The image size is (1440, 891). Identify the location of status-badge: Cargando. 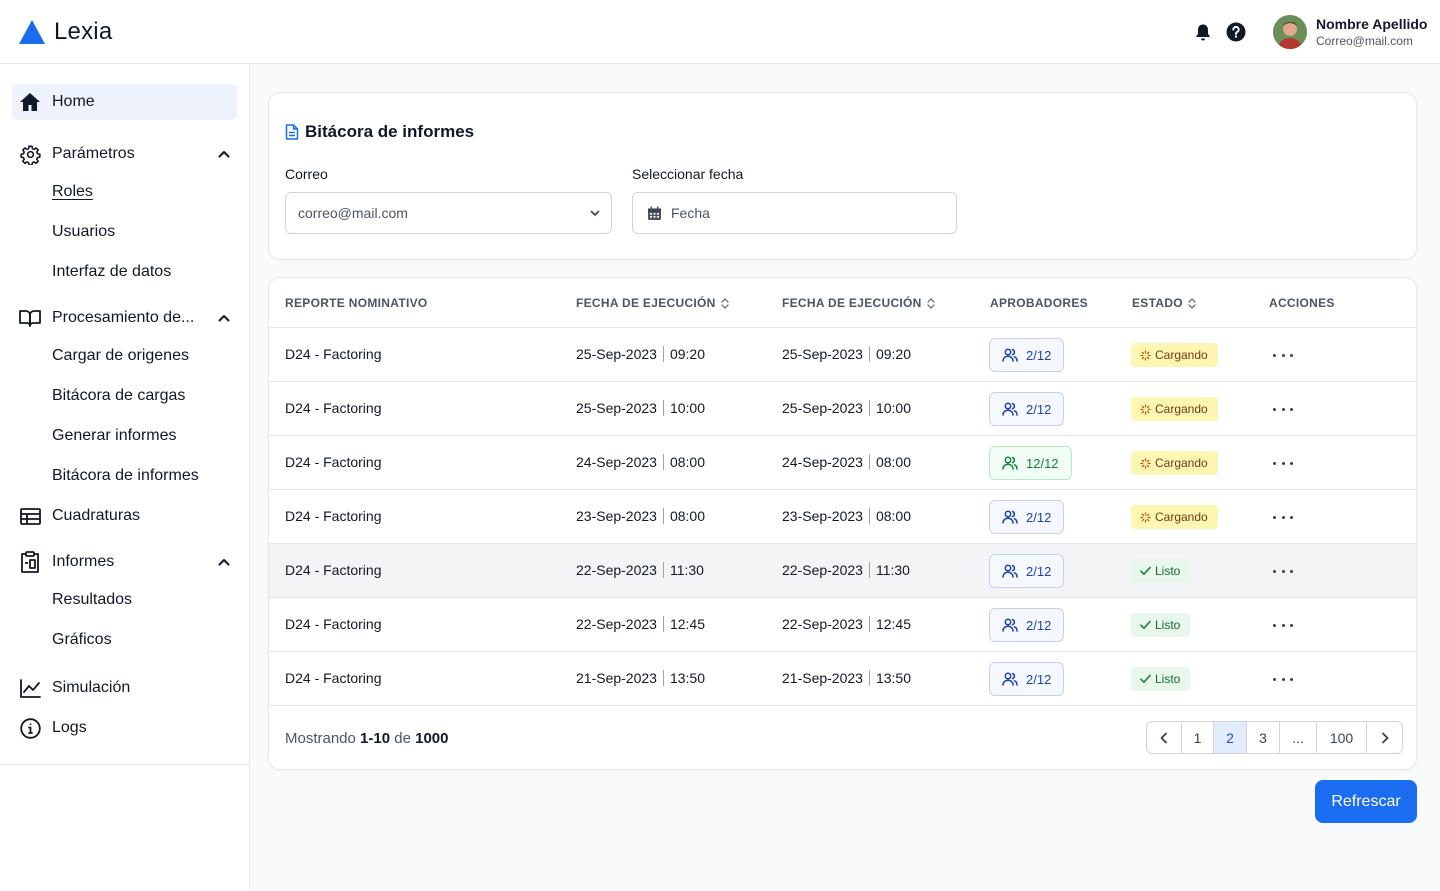
(1174, 517).